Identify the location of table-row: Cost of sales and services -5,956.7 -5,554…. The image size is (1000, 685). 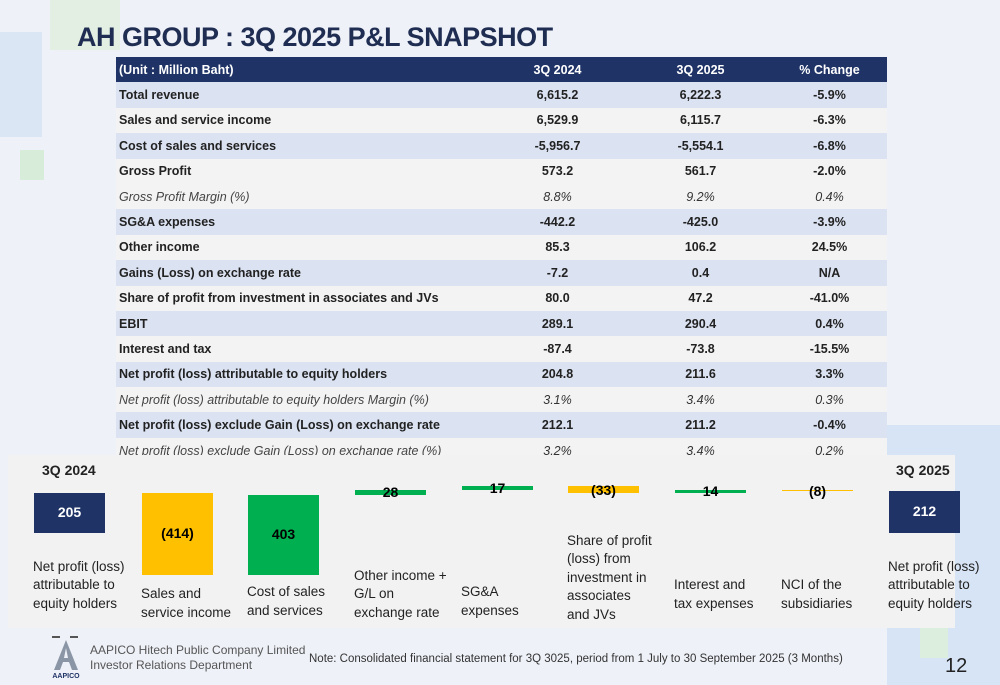
(501, 146).